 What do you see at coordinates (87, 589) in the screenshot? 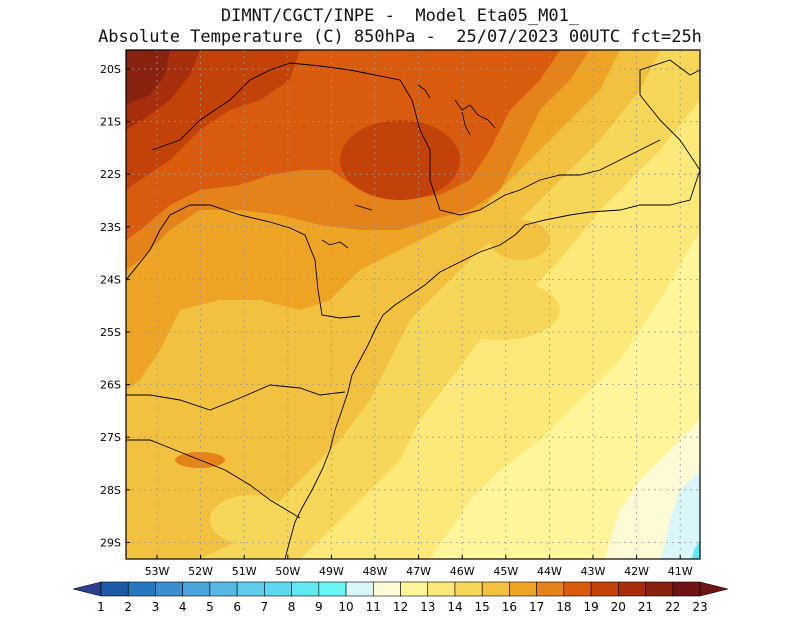
I see `colorbar-low-arrow` at bounding box center [87, 589].